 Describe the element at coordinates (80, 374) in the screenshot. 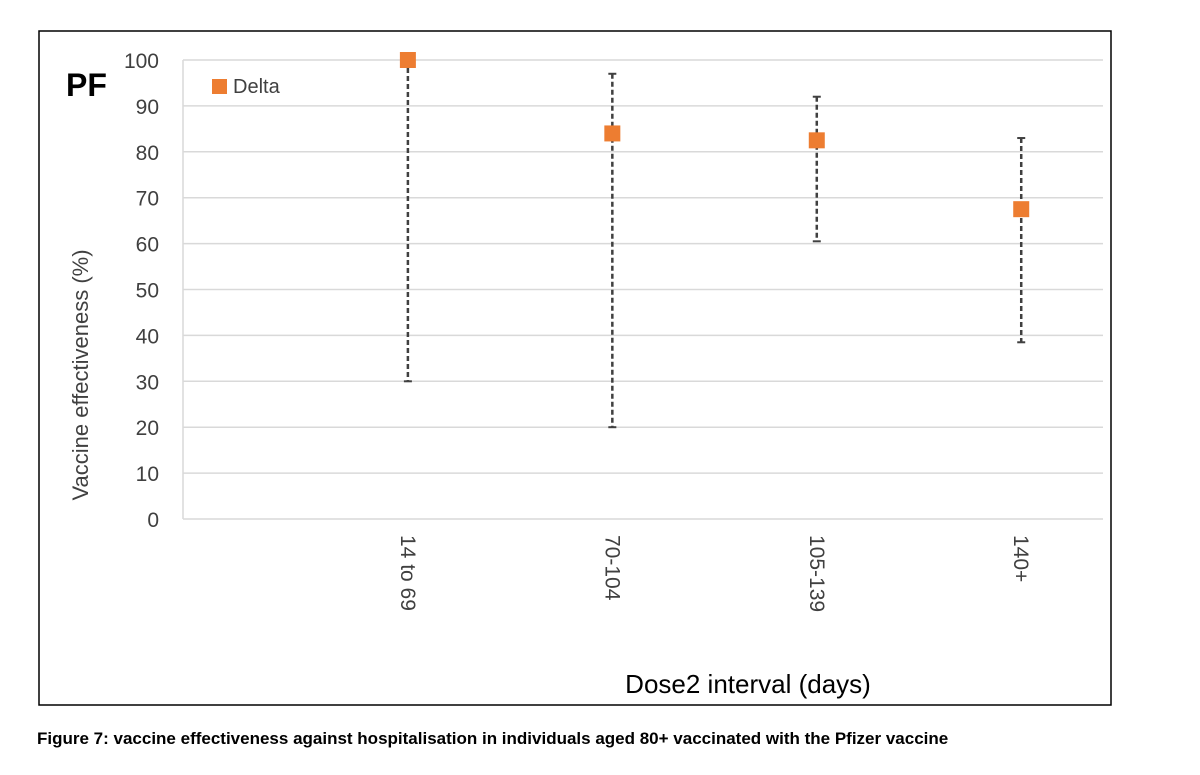

I see `y-axis-title: Vaccine effectiveness (%)` at that location.